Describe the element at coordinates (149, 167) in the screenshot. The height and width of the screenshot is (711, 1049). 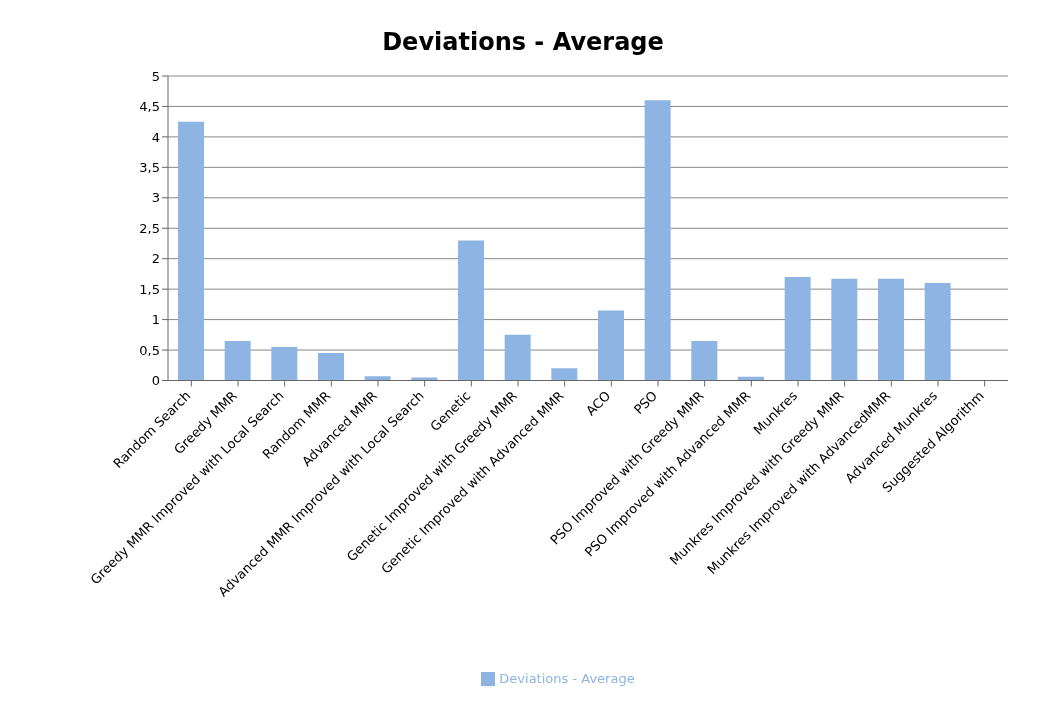
I see `y-tick-label: 3,5` at that location.